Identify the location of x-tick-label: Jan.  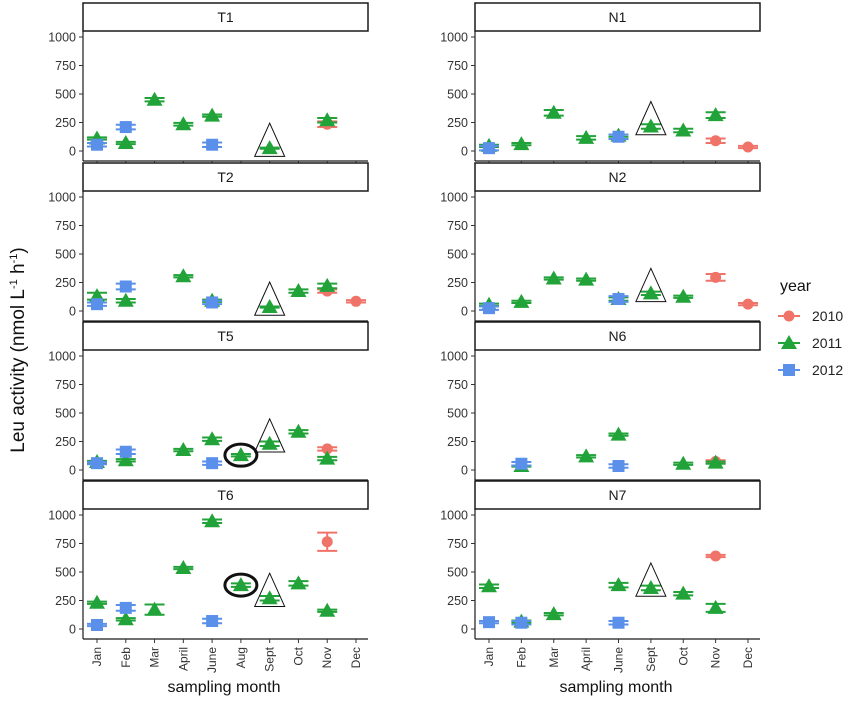
(489, 656).